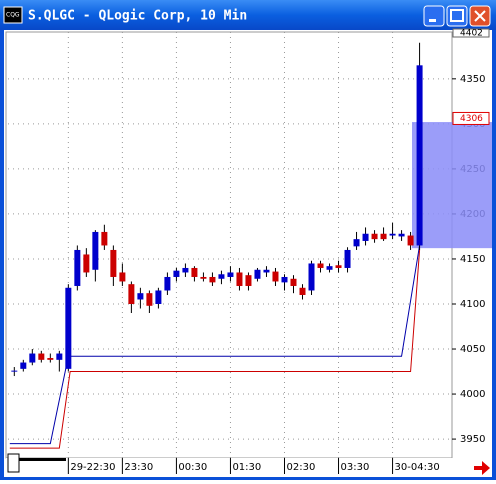 The height and width of the screenshot is (484, 496). I want to click on title-bar, so click(248, 15).